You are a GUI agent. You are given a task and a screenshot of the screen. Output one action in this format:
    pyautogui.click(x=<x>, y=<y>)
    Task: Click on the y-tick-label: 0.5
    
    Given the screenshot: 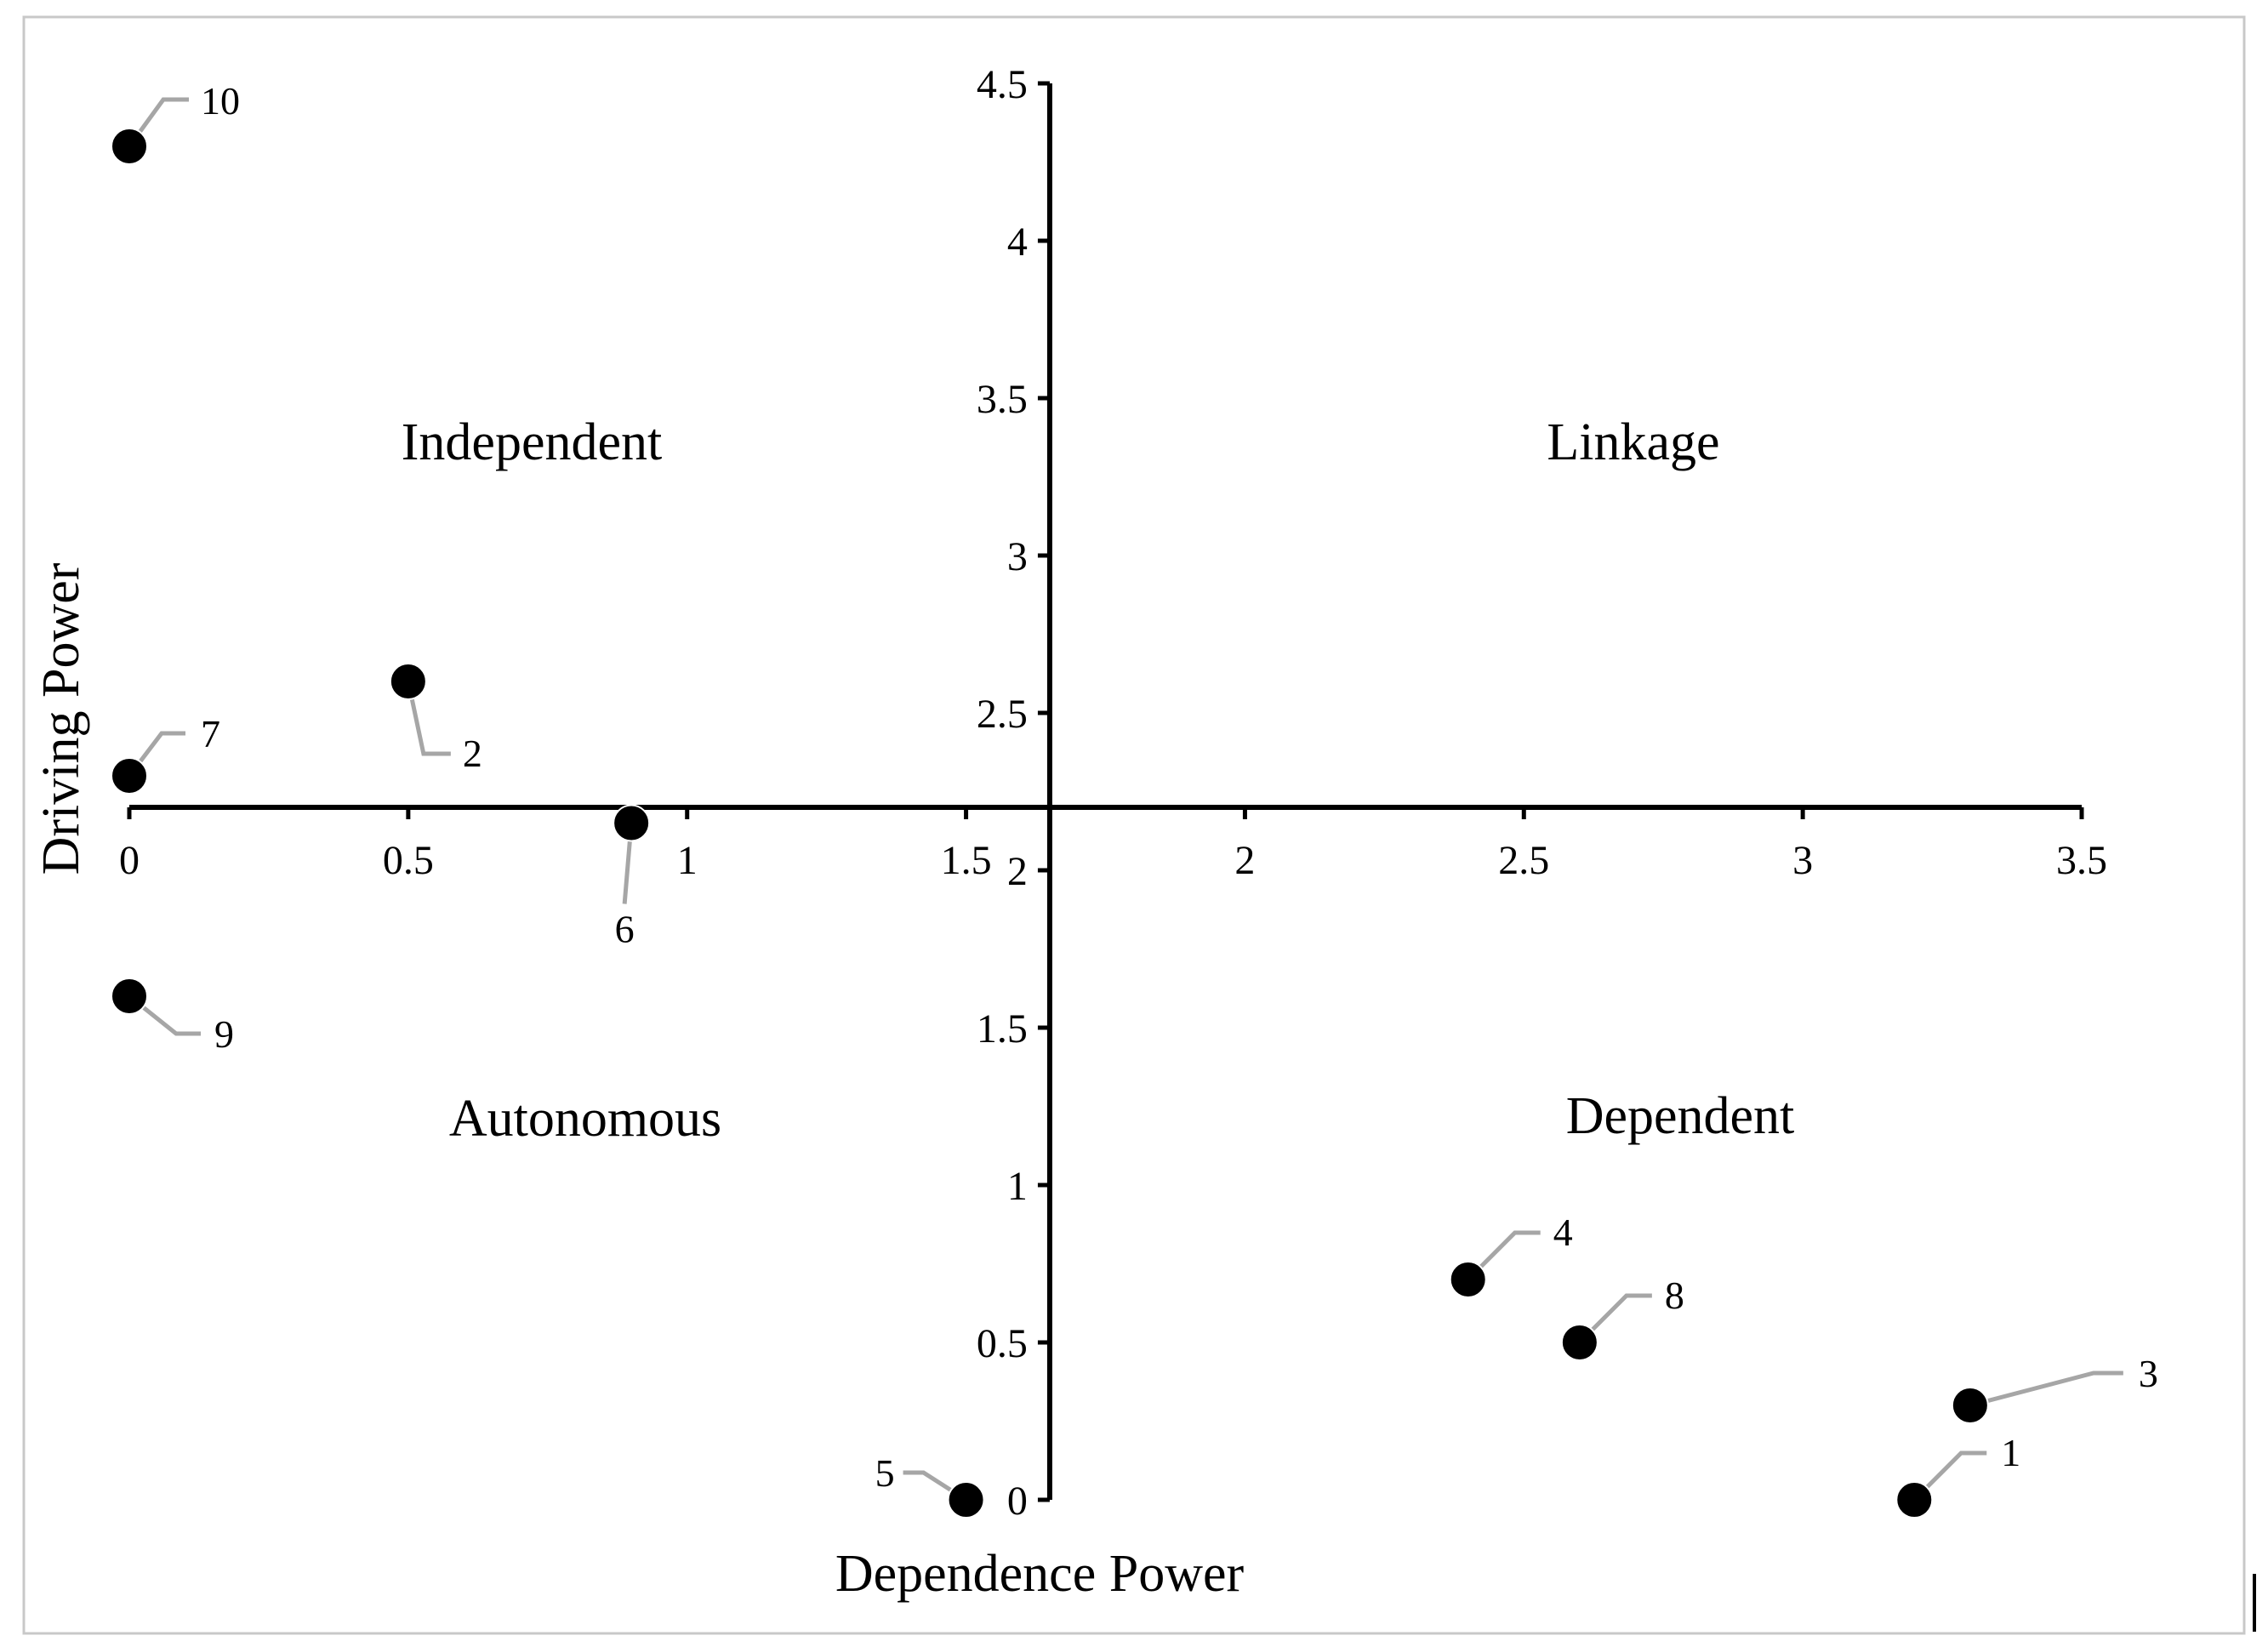 What is the action you would take?
    pyautogui.click(x=1003, y=1343)
    